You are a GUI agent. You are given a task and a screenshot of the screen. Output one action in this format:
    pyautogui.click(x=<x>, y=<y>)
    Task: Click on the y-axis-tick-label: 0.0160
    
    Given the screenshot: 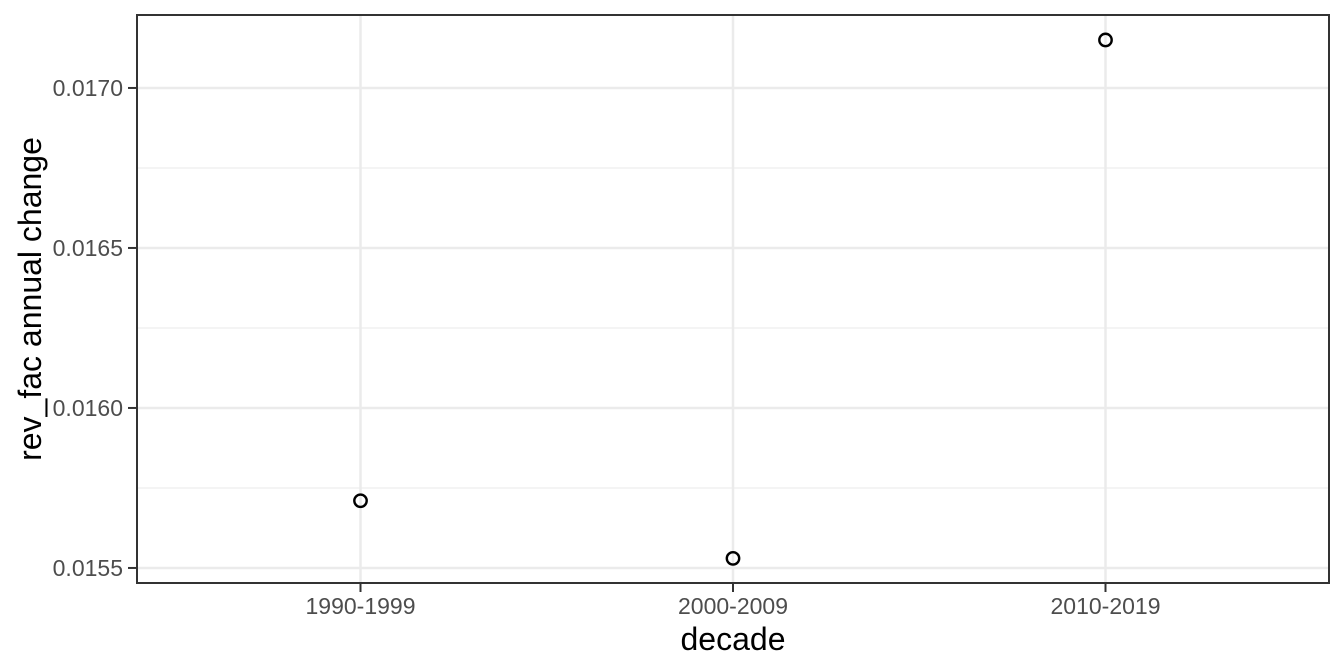 What is the action you would take?
    pyautogui.click(x=88, y=408)
    